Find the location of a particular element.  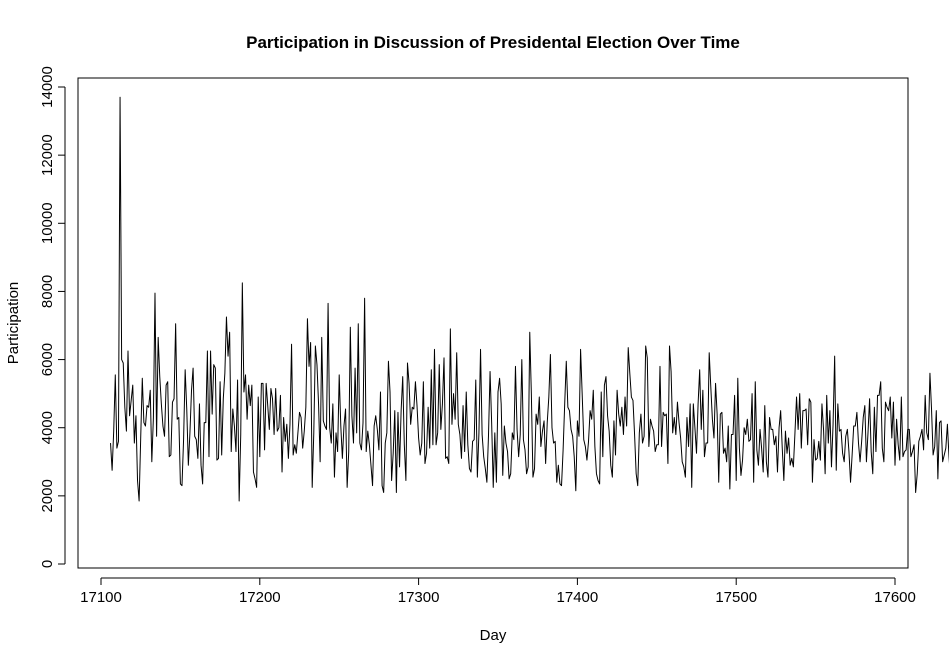

y-axis-label: Participation is located at coordinates (13, 323).